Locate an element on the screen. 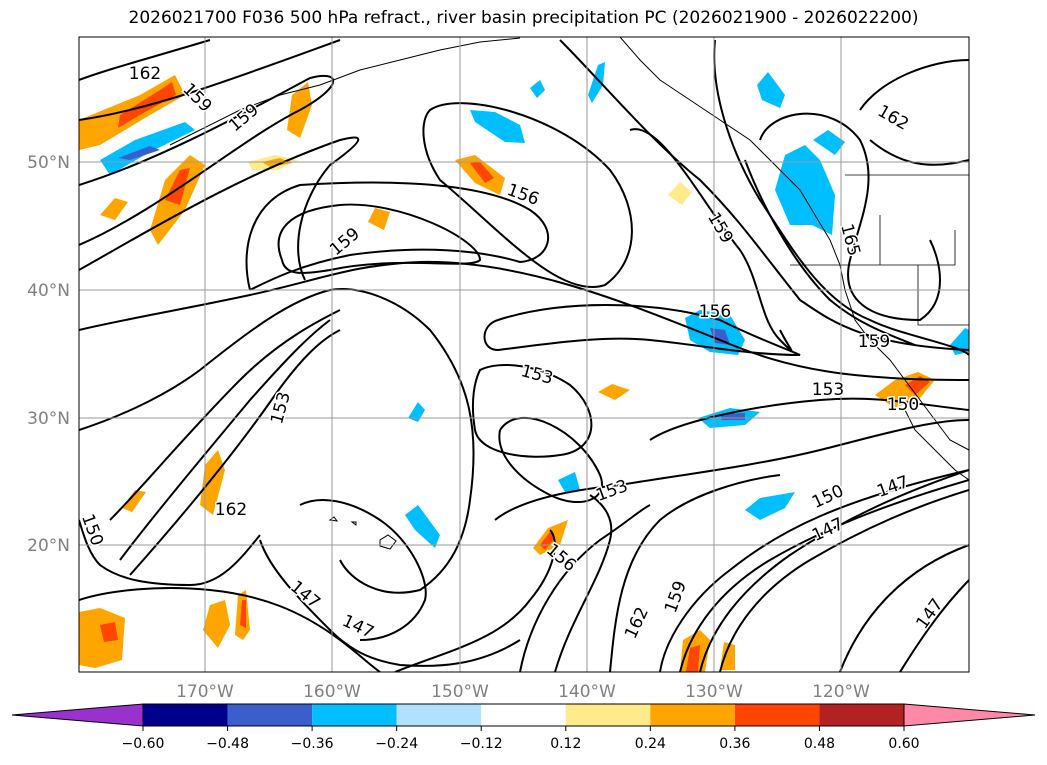  contour-159-scurve is located at coordinates (583, 583).